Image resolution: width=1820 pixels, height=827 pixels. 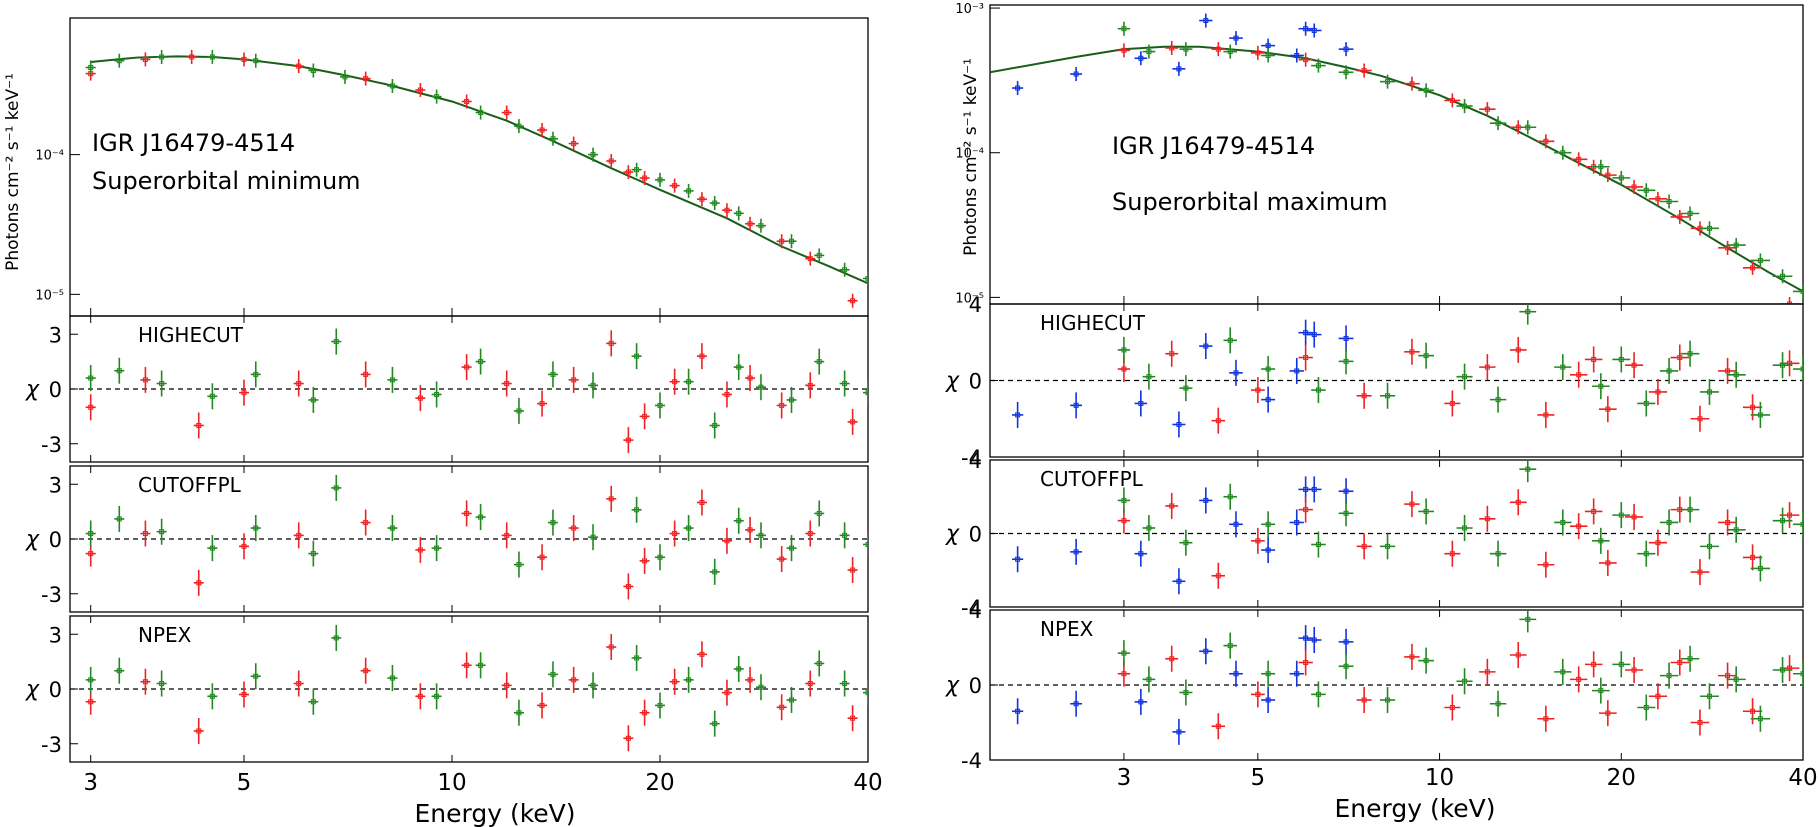 I want to click on source-label: IGR J16479-4514, so click(x=193, y=143).